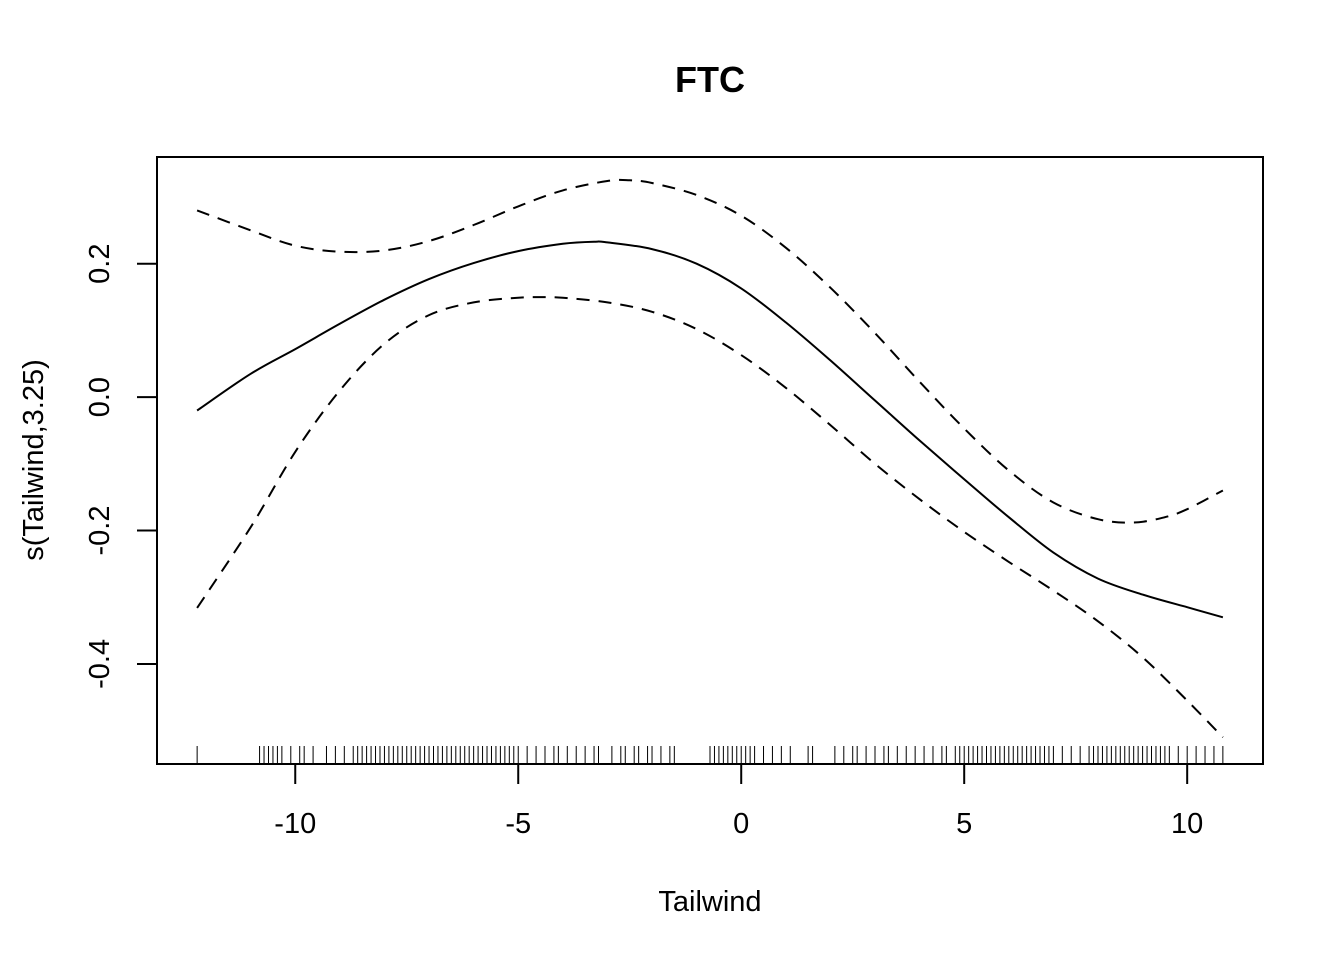 The height and width of the screenshot is (960, 1344). Describe the element at coordinates (518, 824) in the screenshot. I see `x-tick-label: -5` at that location.